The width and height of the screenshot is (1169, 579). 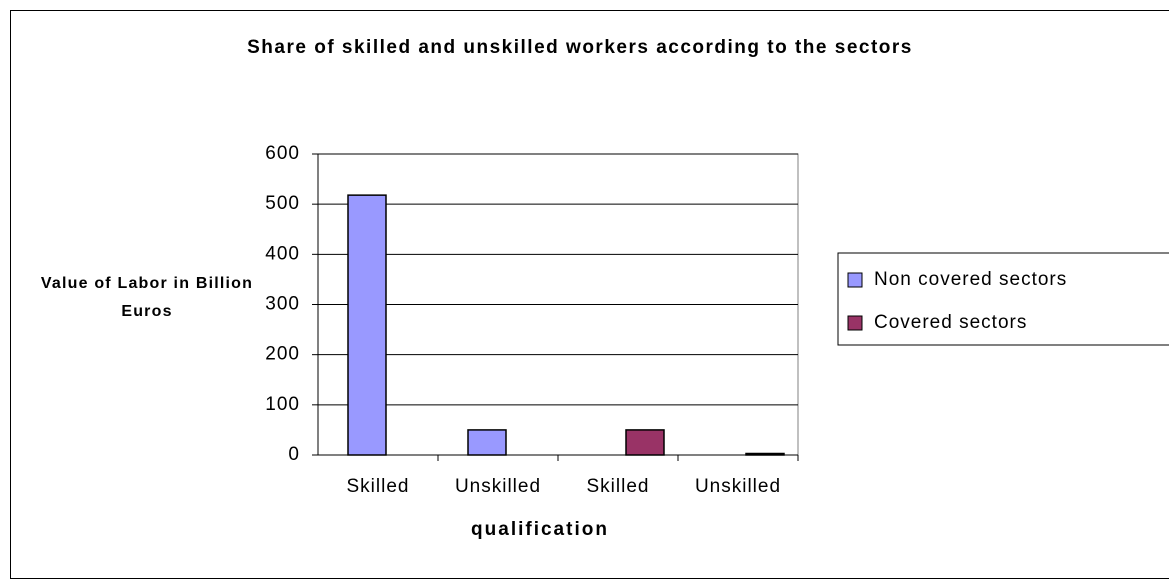 What do you see at coordinates (282, 404) in the screenshot?
I see `y-tick-label: 100` at bounding box center [282, 404].